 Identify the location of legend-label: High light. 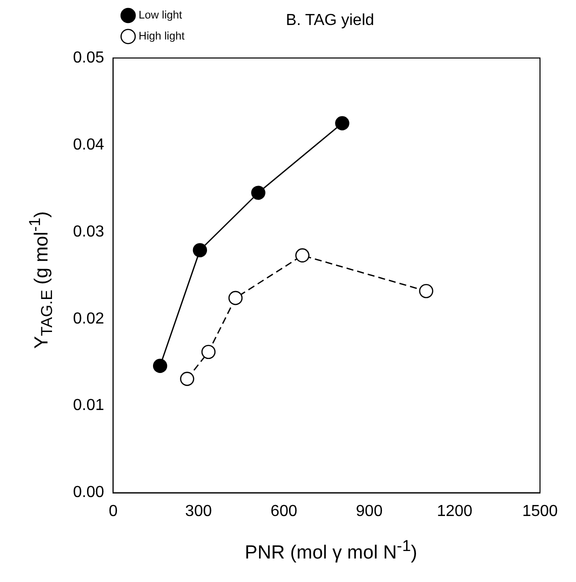
(161, 36).